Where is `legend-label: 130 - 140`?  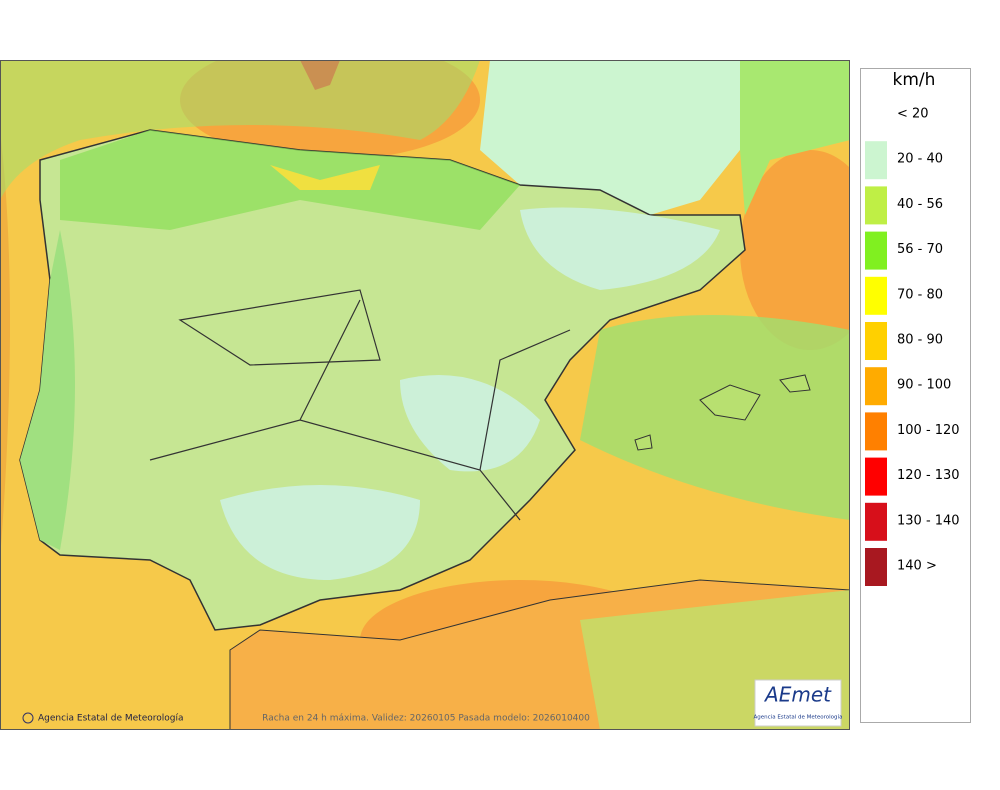 legend-label: 130 - 140 is located at coordinates (928, 520).